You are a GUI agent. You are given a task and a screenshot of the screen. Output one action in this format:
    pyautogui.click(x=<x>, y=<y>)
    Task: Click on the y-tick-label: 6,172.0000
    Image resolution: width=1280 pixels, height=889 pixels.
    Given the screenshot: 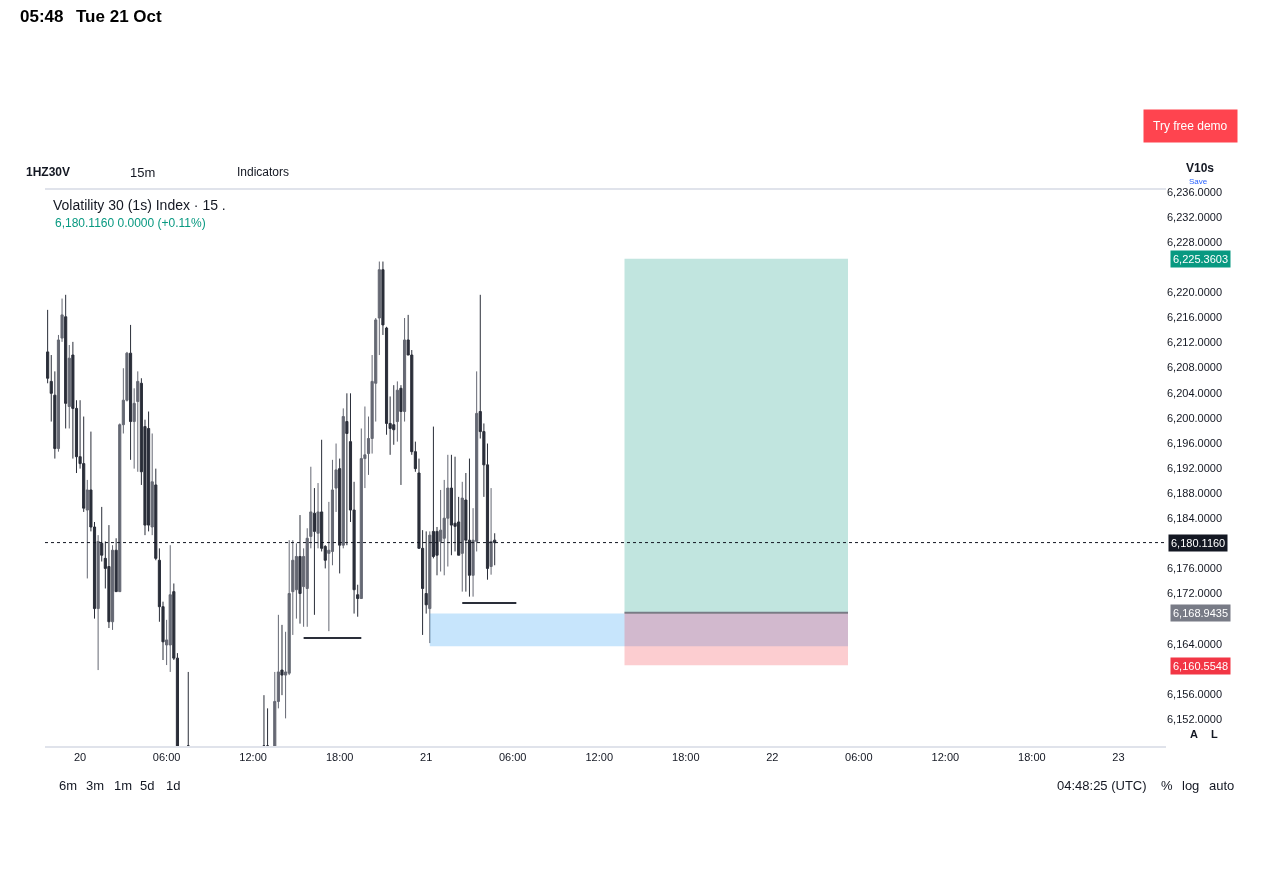 What is the action you would take?
    pyautogui.click(x=1195, y=593)
    